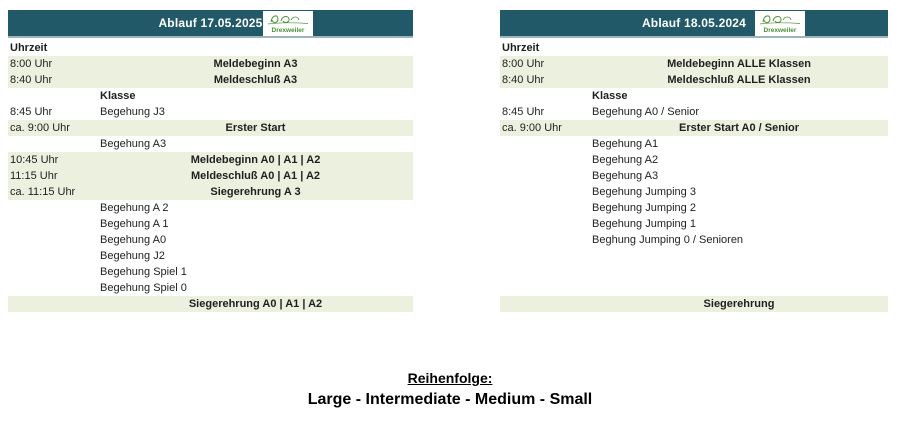 The image size is (900, 422). I want to click on schedule-row: Begehung A2, so click(694, 160).